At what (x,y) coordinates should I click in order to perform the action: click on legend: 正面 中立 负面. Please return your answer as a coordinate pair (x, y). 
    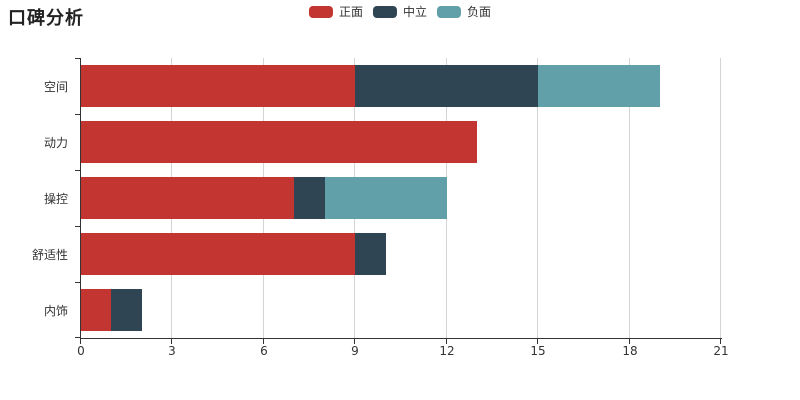
    Looking at the image, I should click on (399, 12).